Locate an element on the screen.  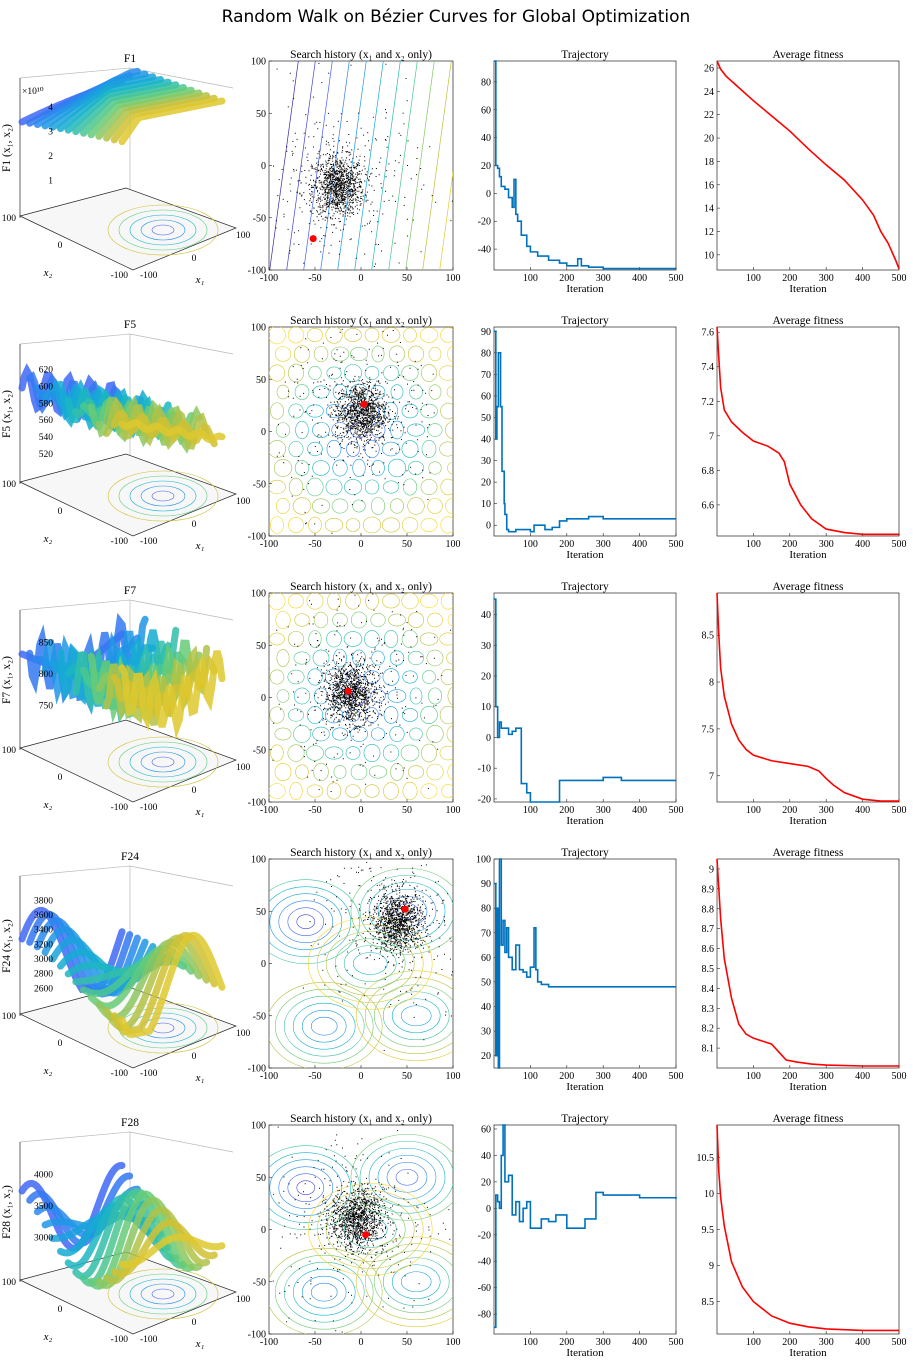
f7-surface-ztick-label: 800 is located at coordinates (46, 675).